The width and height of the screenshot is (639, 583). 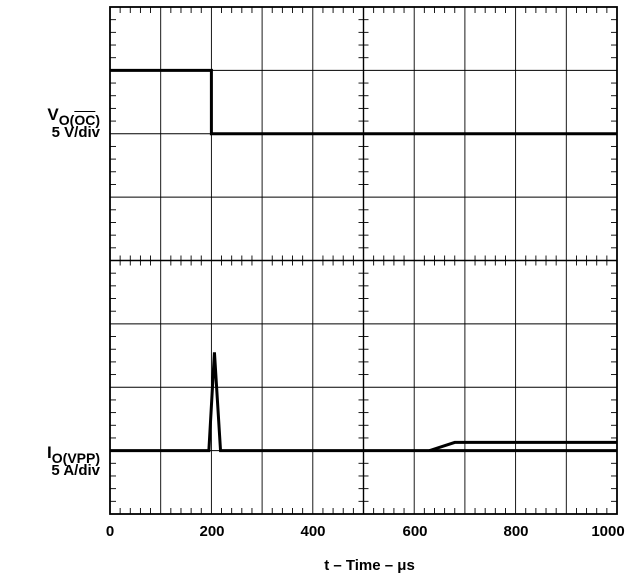 What do you see at coordinates (75, 132) in the screenshot?
I see `vo-scale: 5 V/div` at bounding box center [75, 132].